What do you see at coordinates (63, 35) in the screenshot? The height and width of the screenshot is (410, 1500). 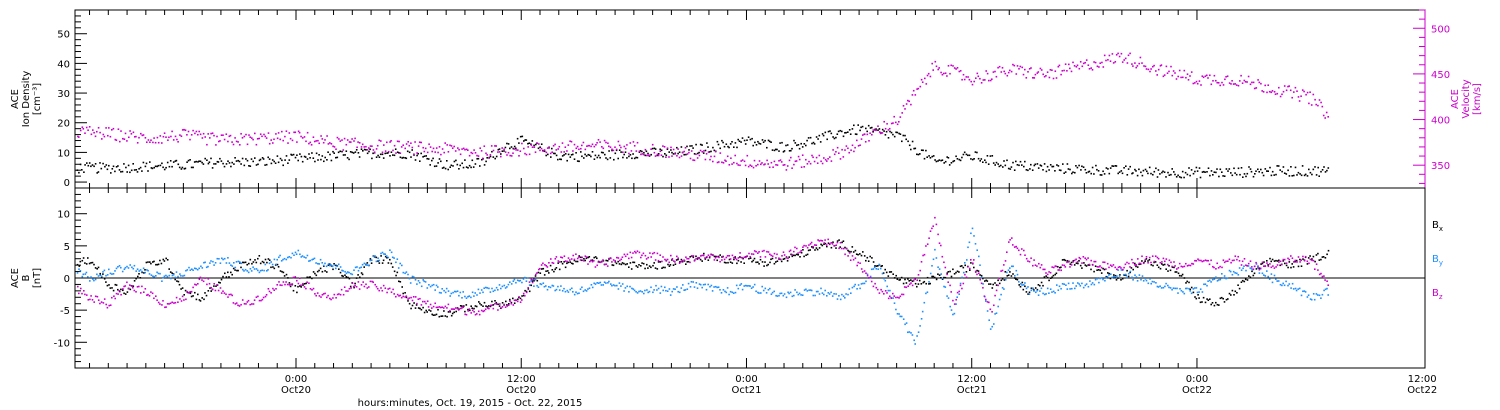 I see `density-tick-label: 50` at bounding box center [63, 35].